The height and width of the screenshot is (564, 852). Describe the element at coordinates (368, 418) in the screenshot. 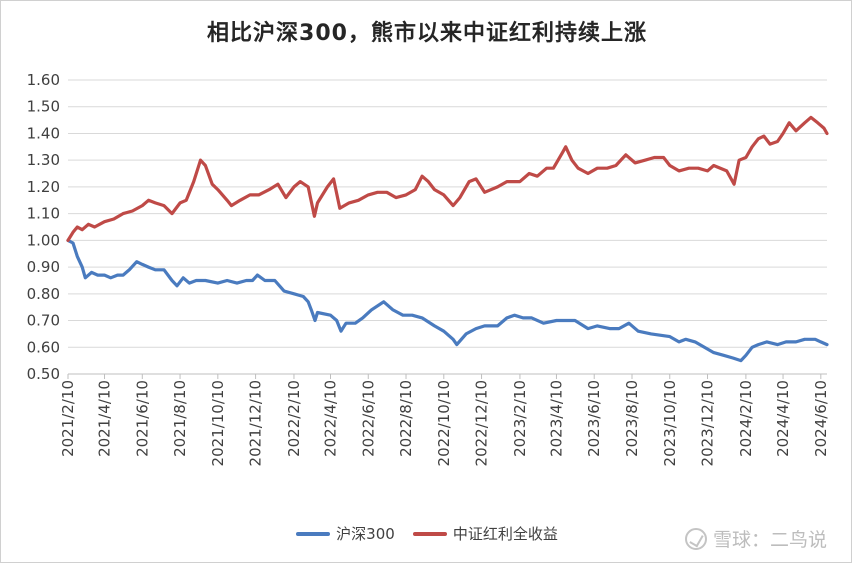

I see `x-tick-label: 2022/6/10` at that location.